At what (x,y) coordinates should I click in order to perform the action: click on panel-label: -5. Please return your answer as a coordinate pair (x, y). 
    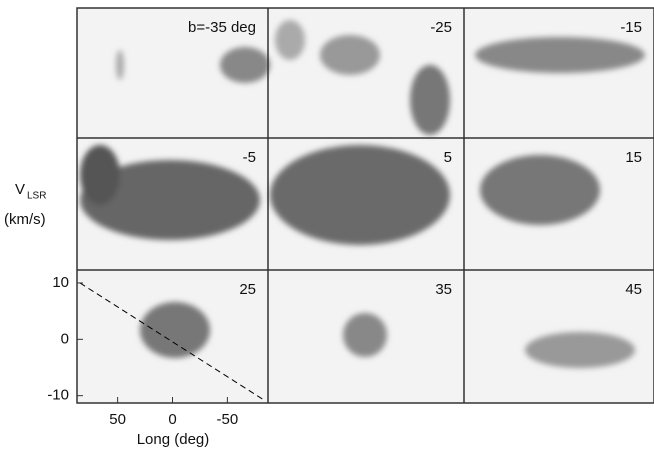
    Looking at the image, I should click on (249, 157).